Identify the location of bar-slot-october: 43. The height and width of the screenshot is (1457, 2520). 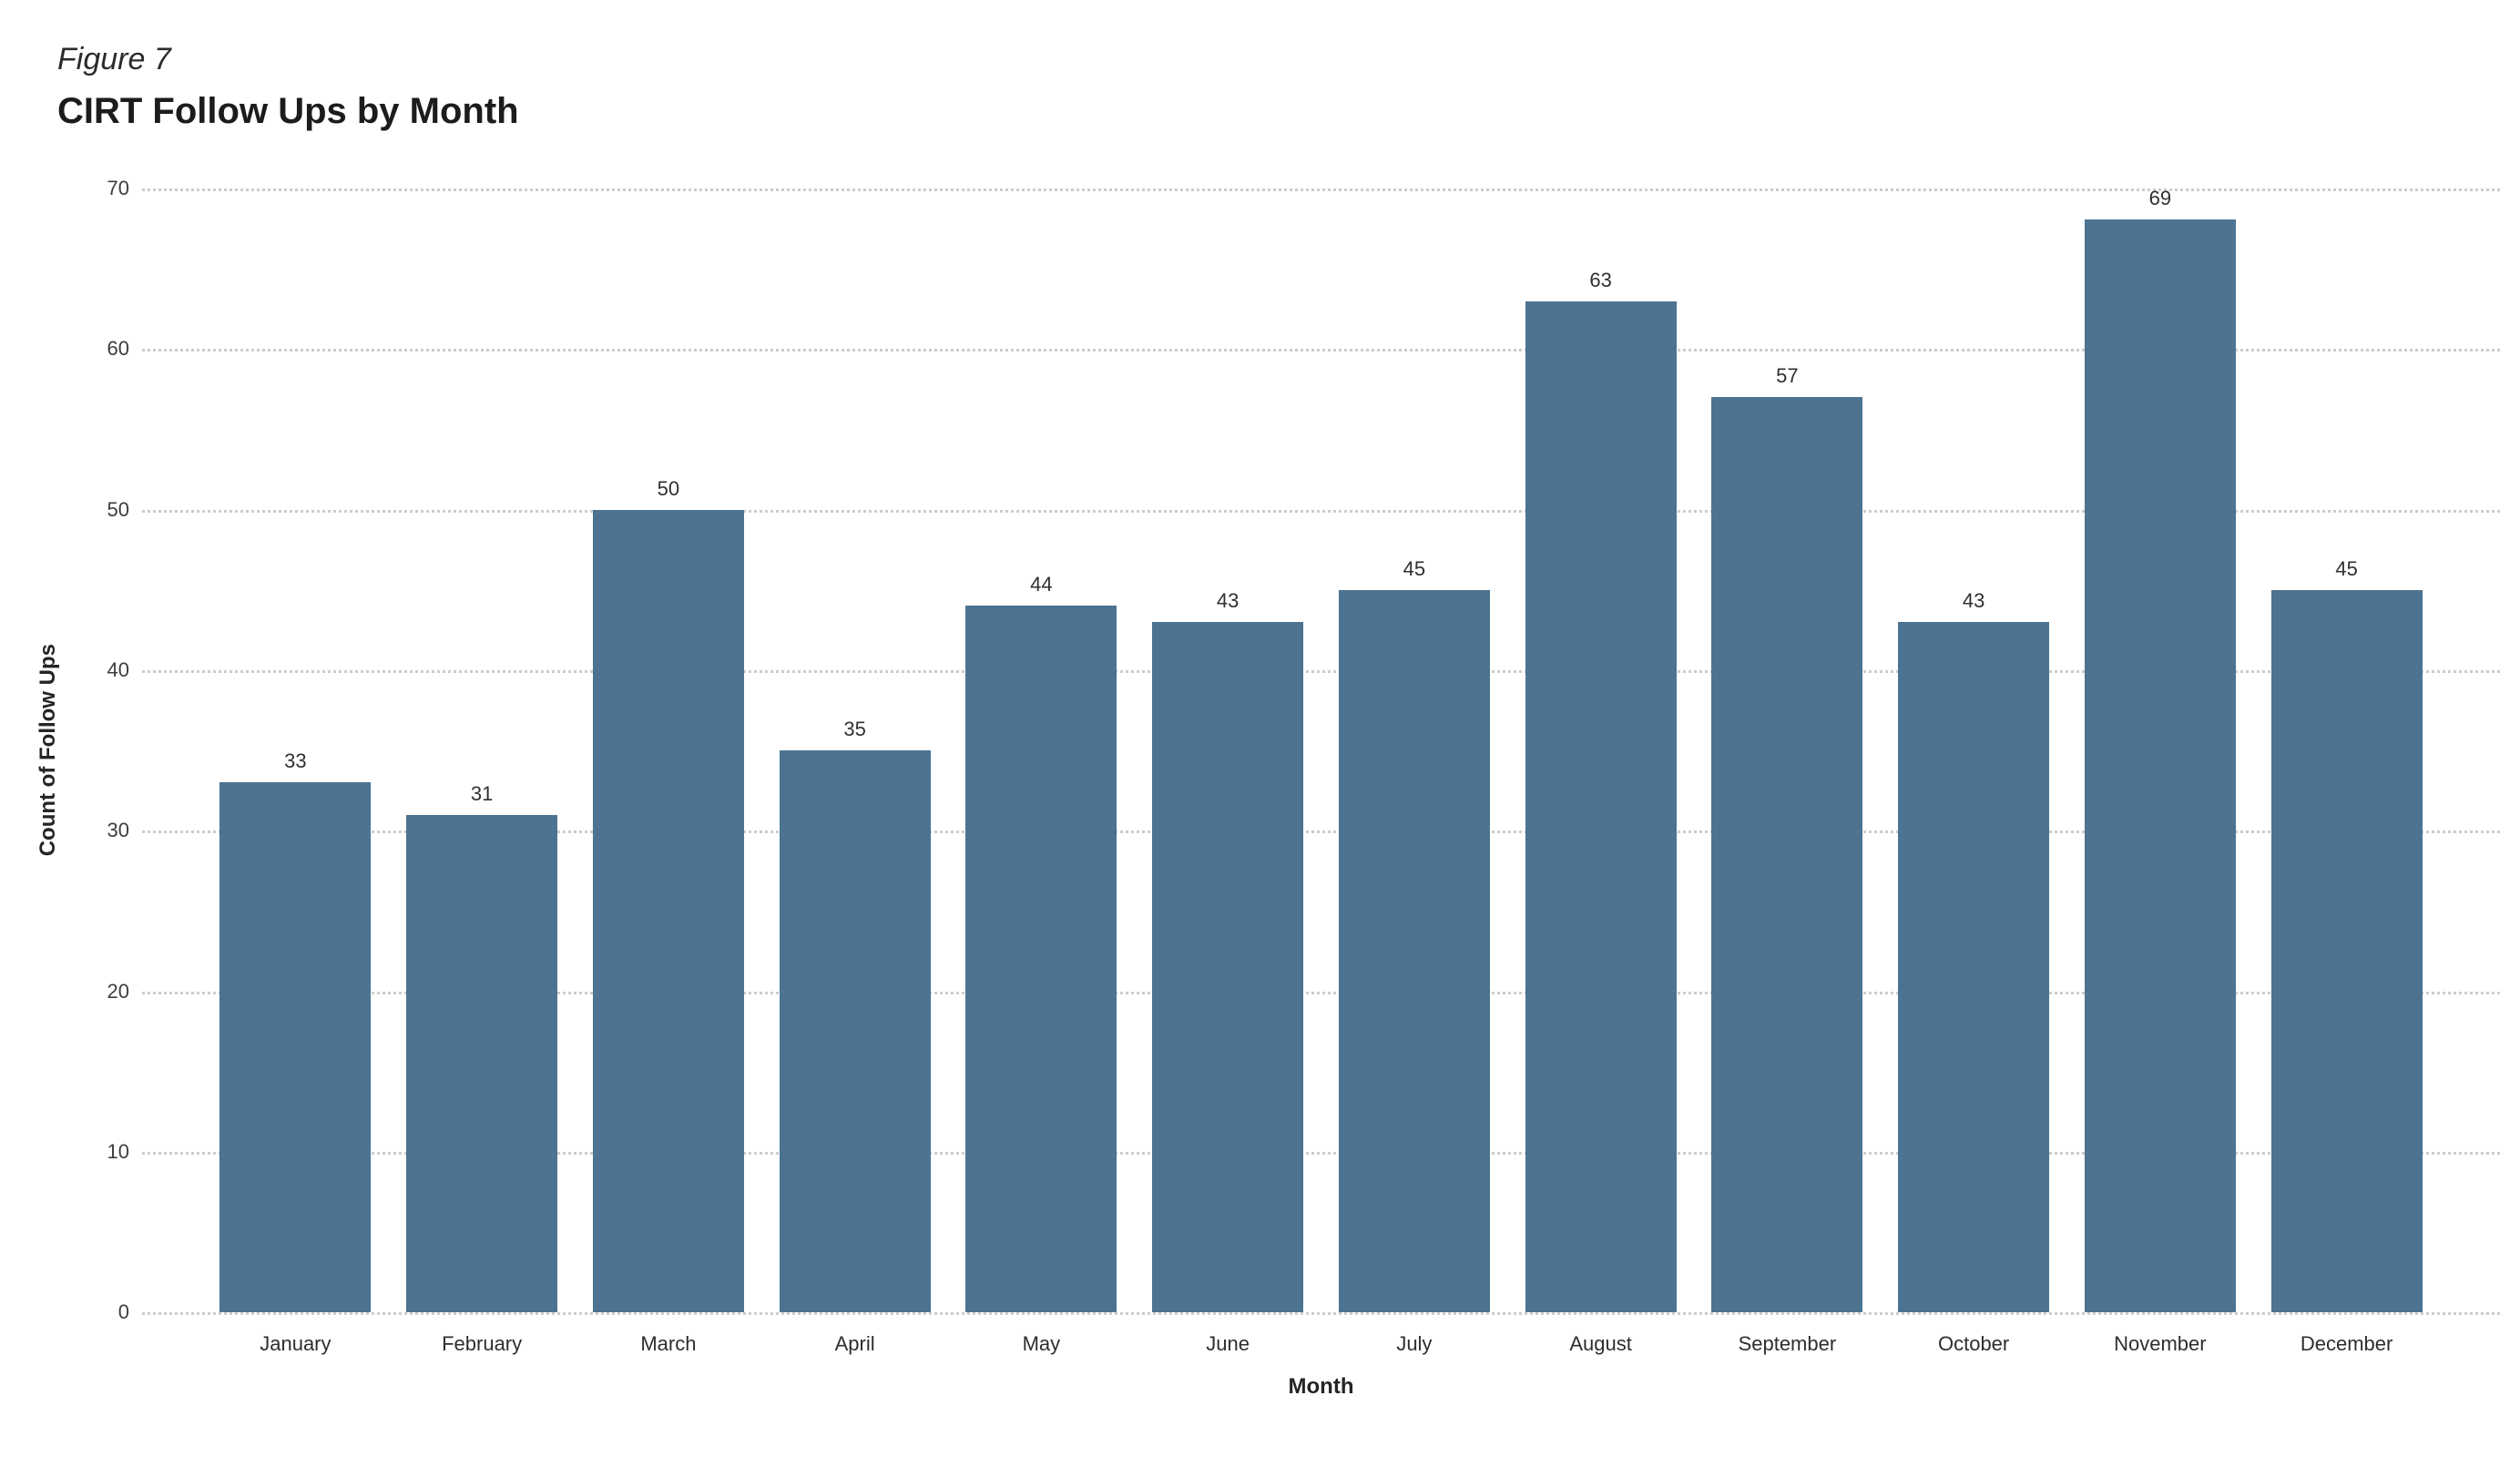
(1974, 750).